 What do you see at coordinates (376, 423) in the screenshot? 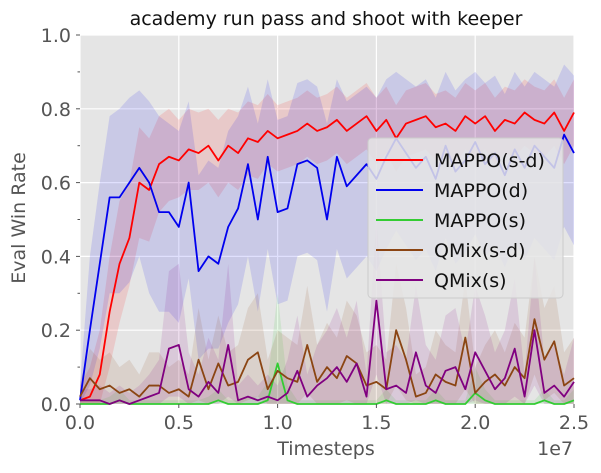
I see `x-tick-label: 1.5` at bounding box center [376, 423].